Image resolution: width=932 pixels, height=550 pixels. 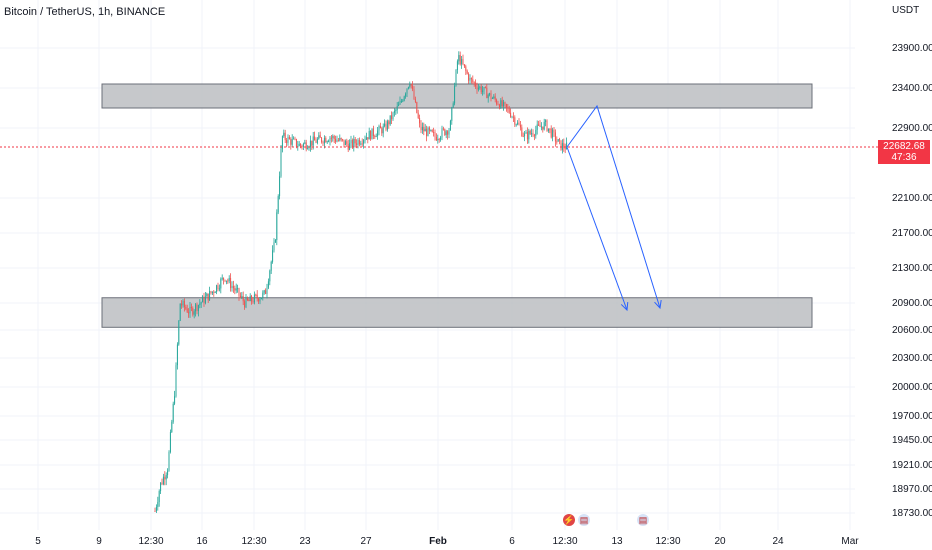 I want to click on y-tick-label: 23900.00, so click(x=912, y=48).